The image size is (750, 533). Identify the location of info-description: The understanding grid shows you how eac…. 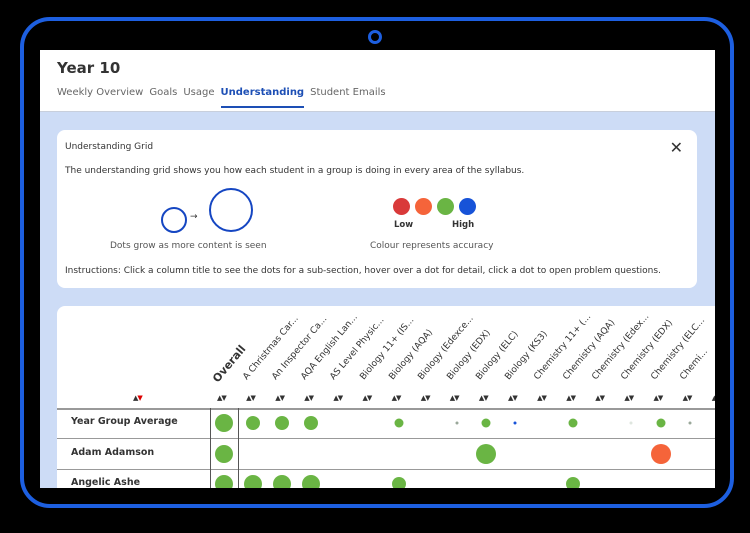
(295, 171).